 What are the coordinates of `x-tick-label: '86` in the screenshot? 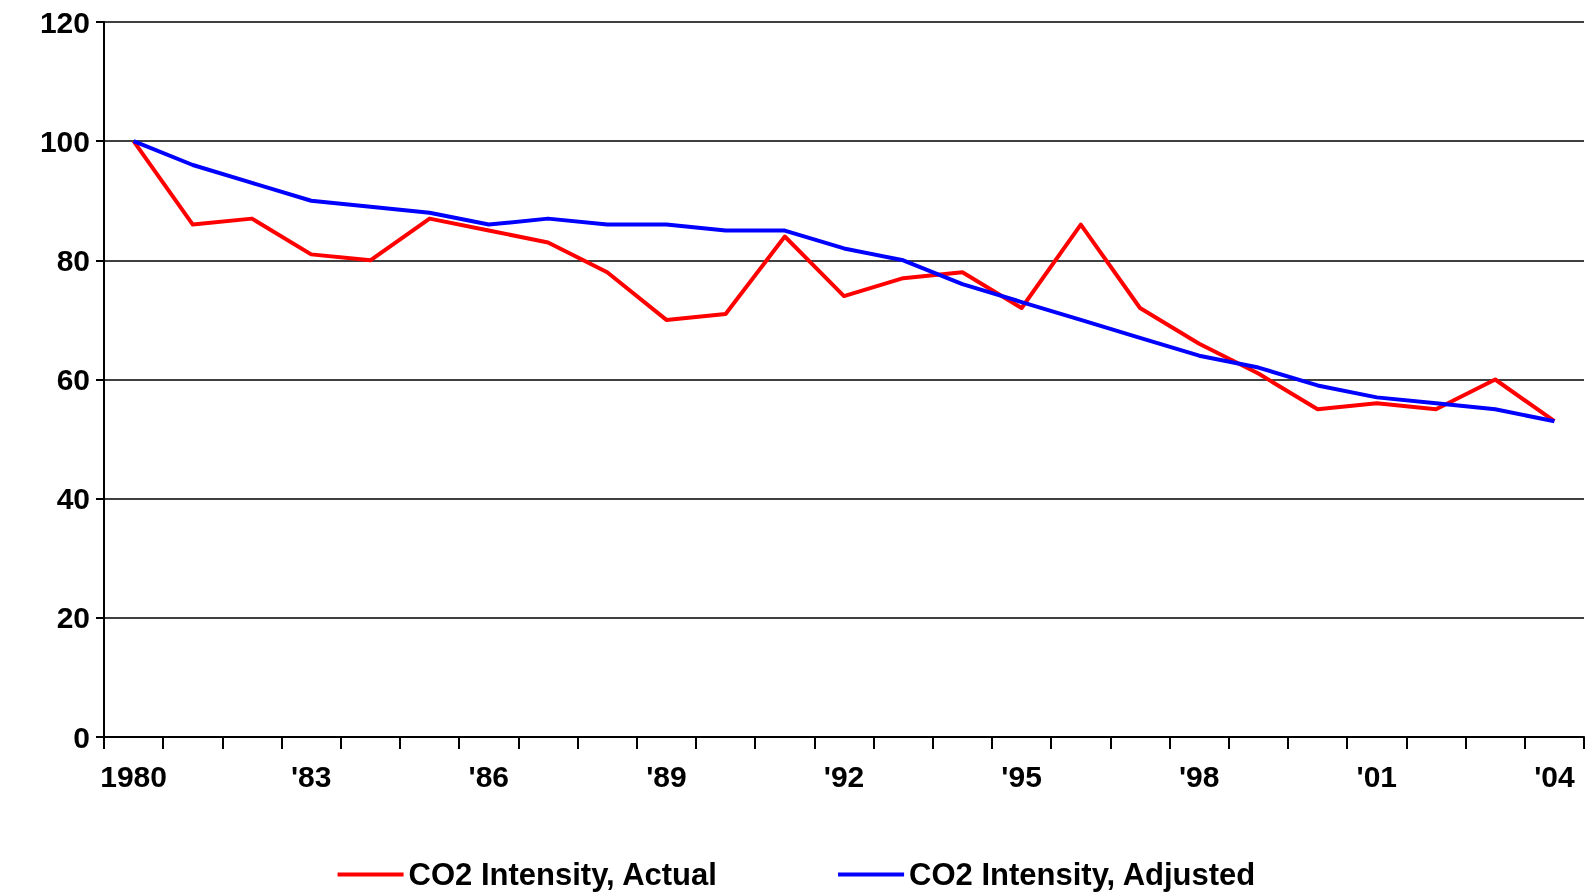 It's located at (489, 776).